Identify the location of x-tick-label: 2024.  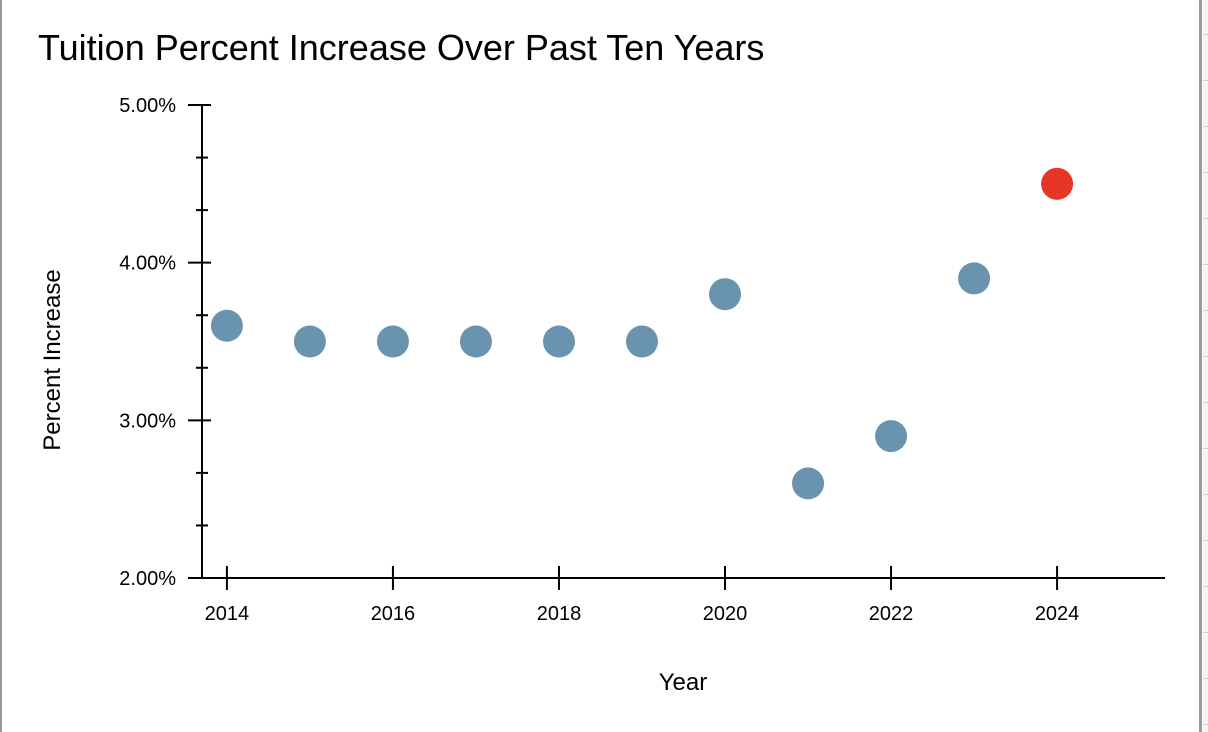
(1057, 614).